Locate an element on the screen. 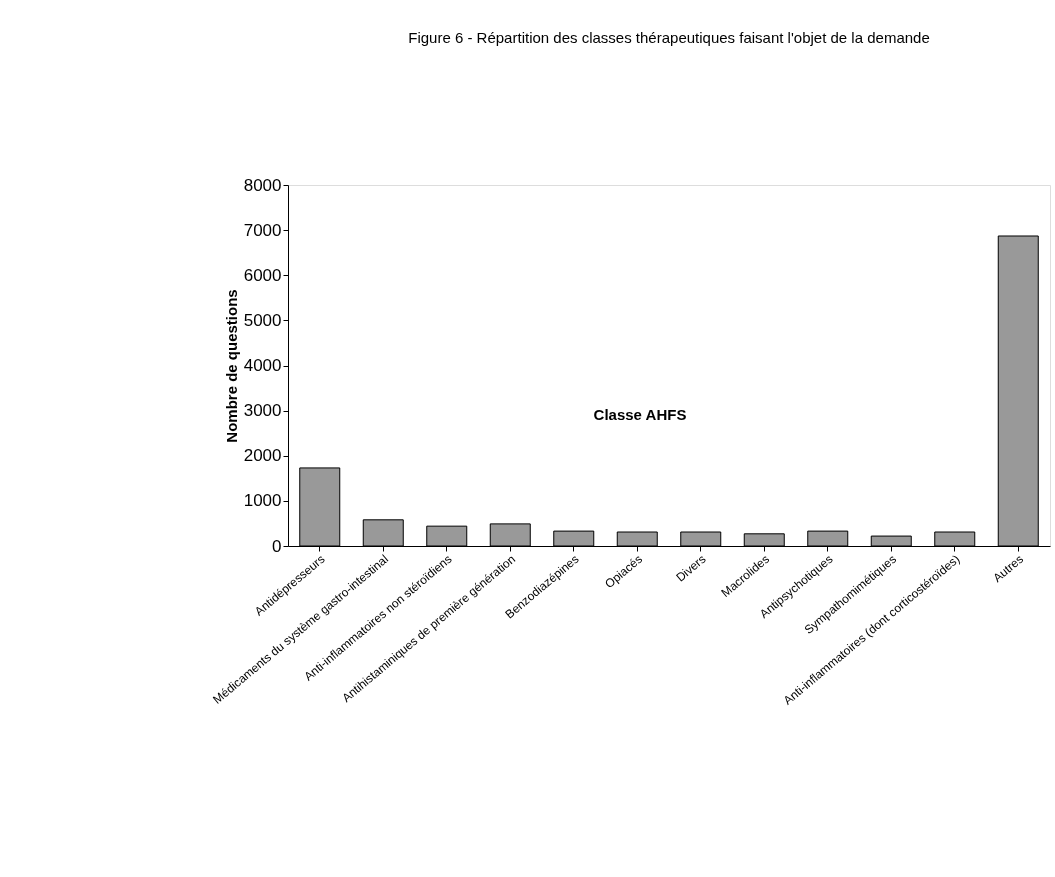  y-tick-label: 0 is located at coordinates (277, 546).